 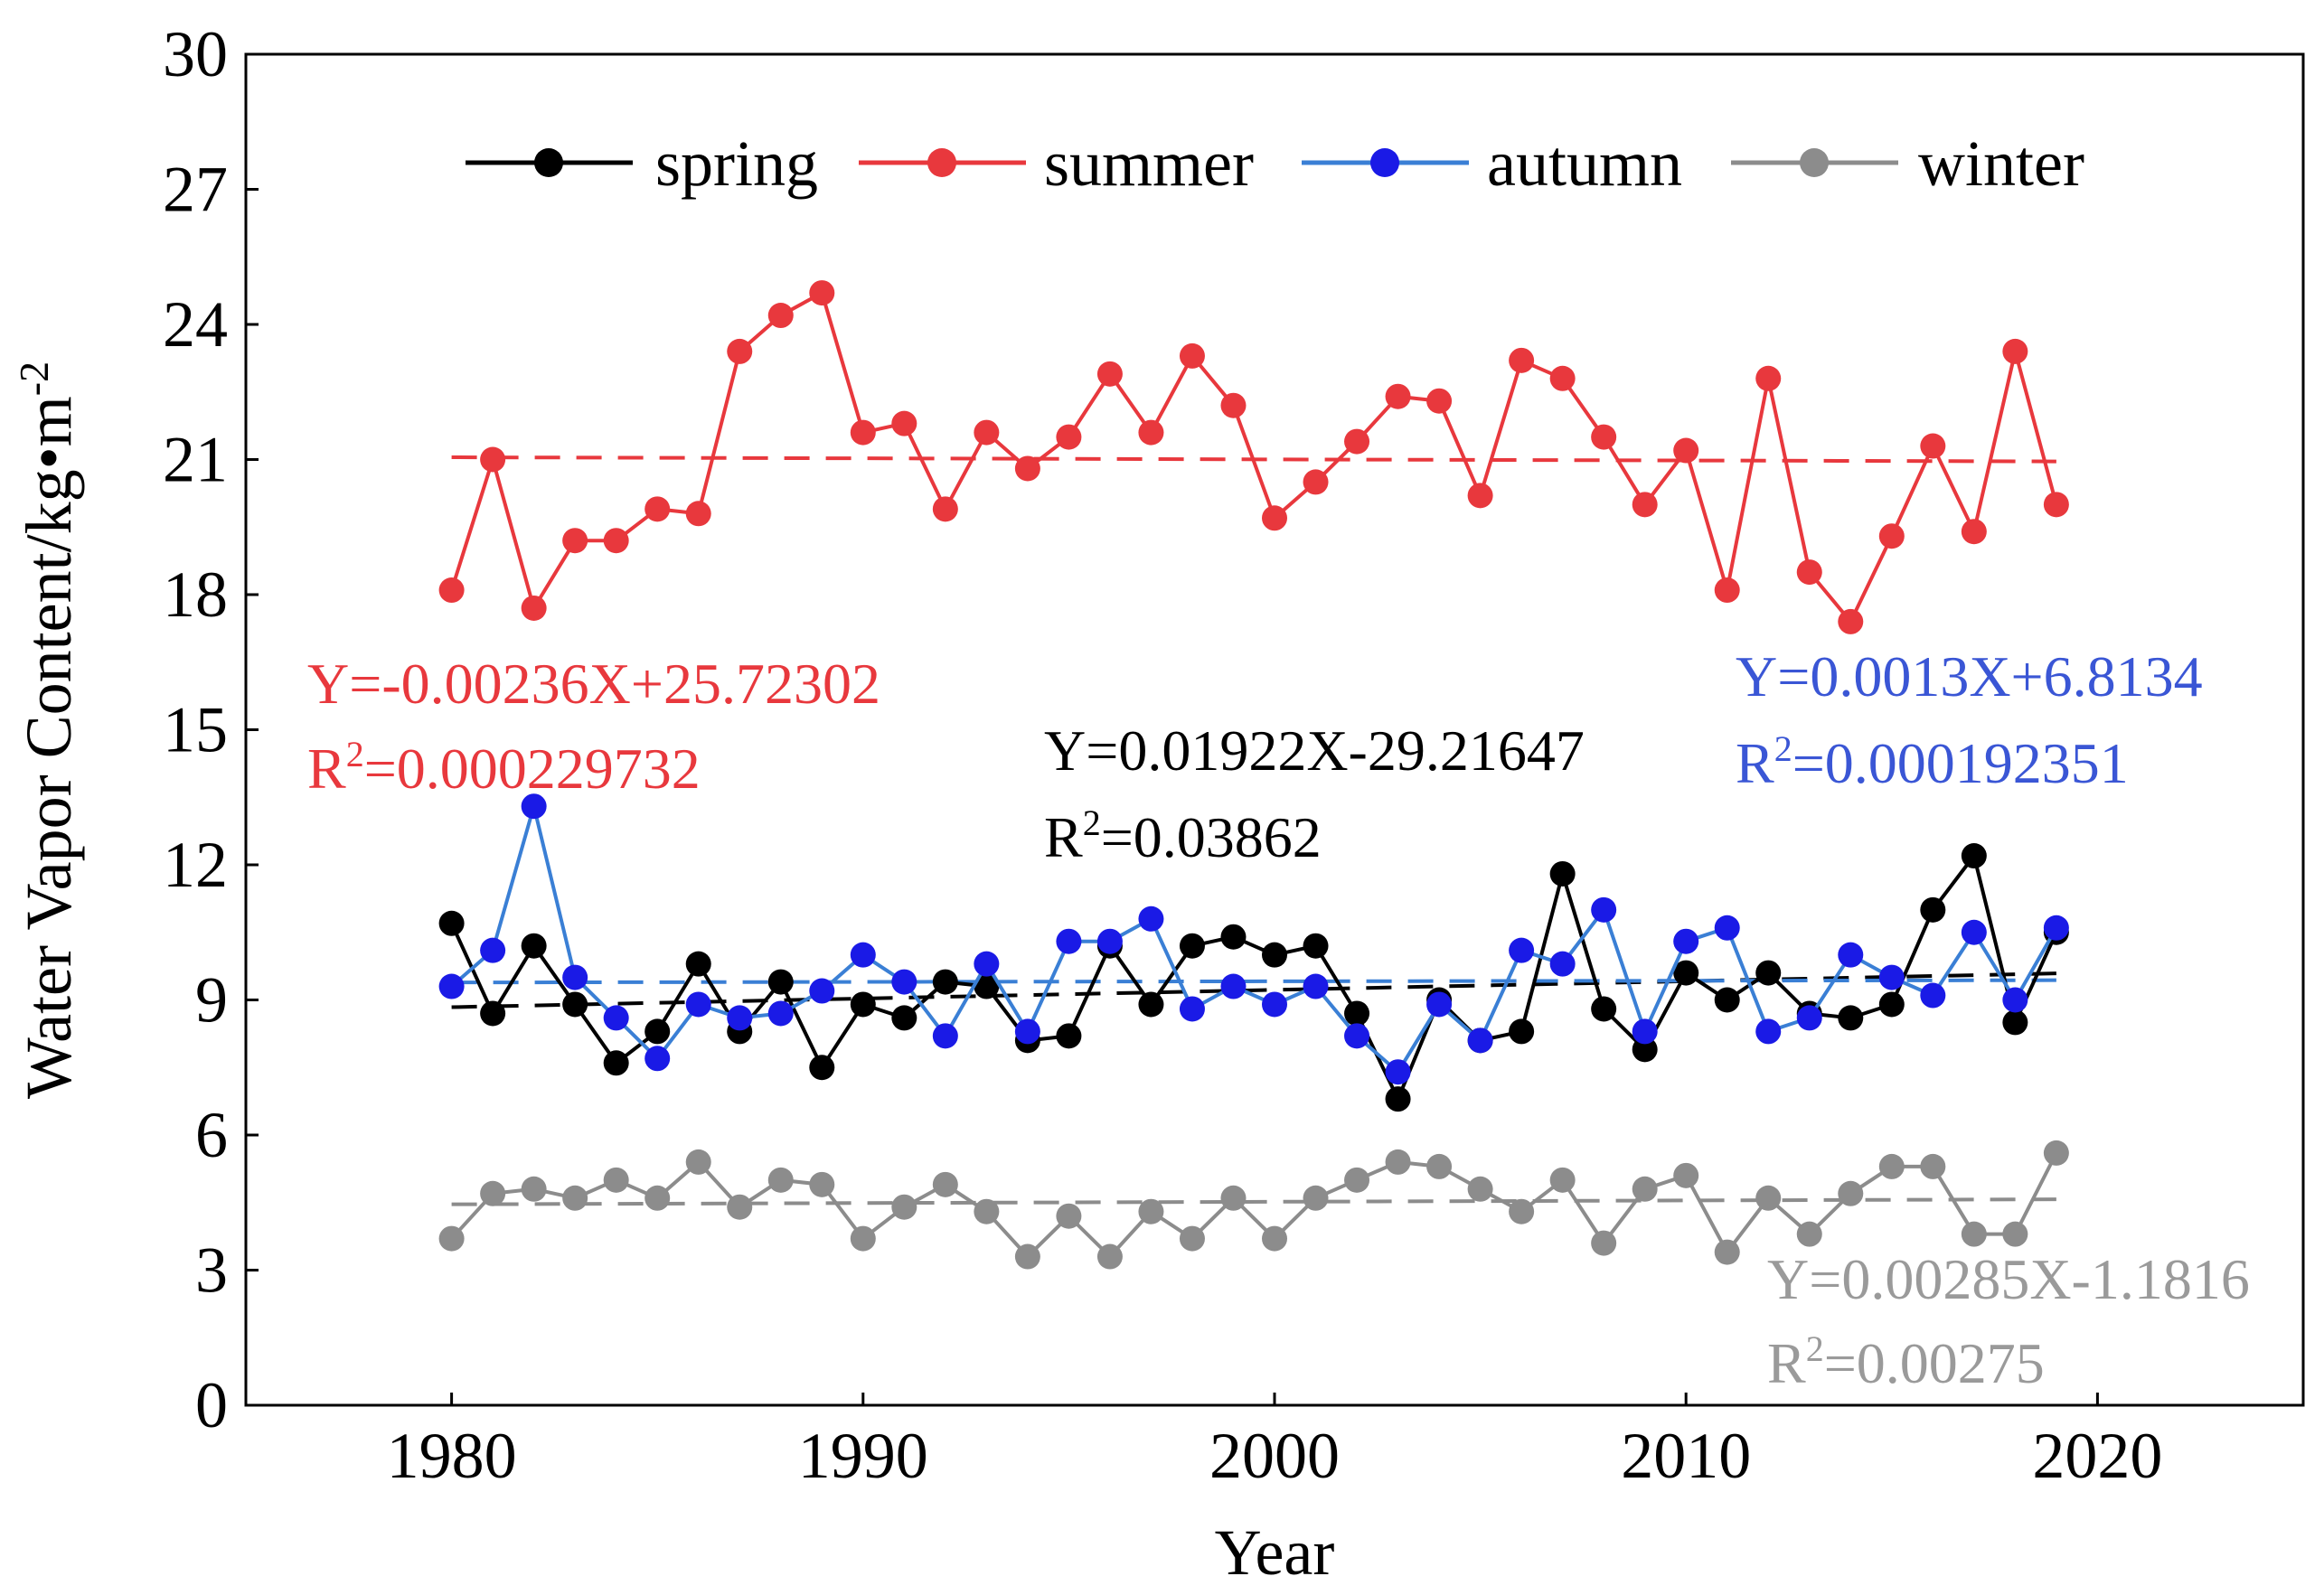 I want to click on point-autumn-1989, so click(x=822, y=991).